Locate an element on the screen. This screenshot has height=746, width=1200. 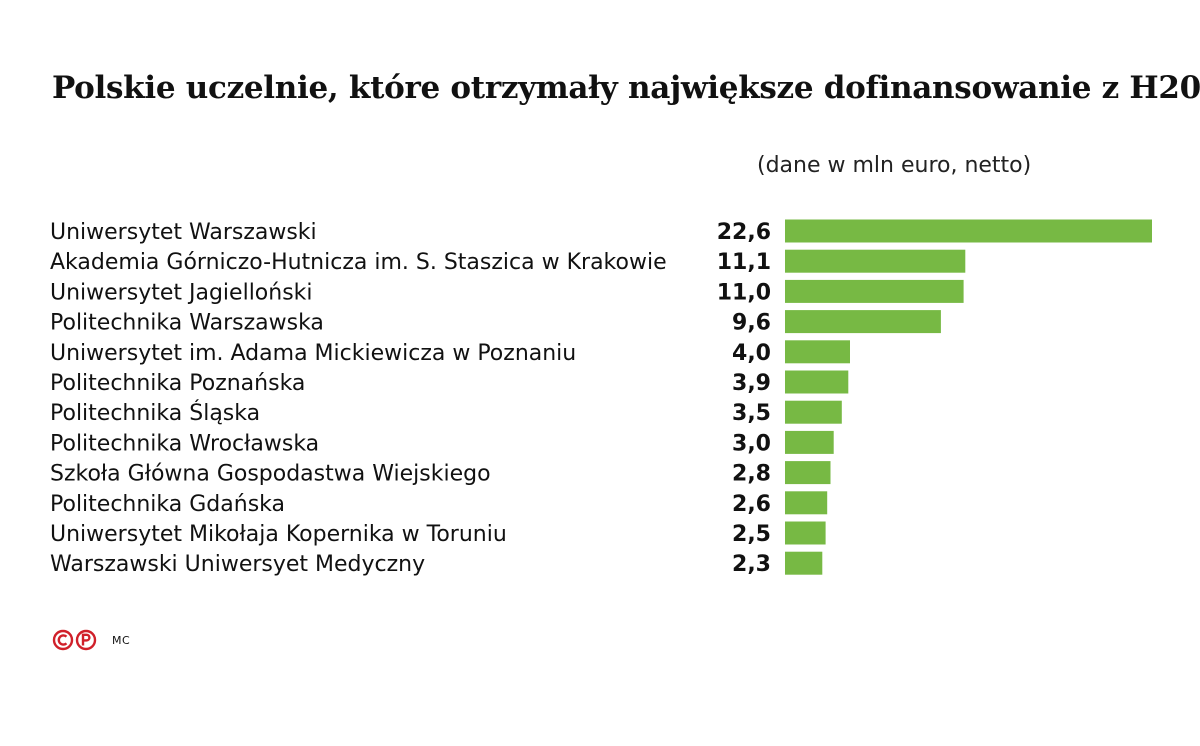
category-label: Politechnika Wrocławska is located at coordinates (184, 443).